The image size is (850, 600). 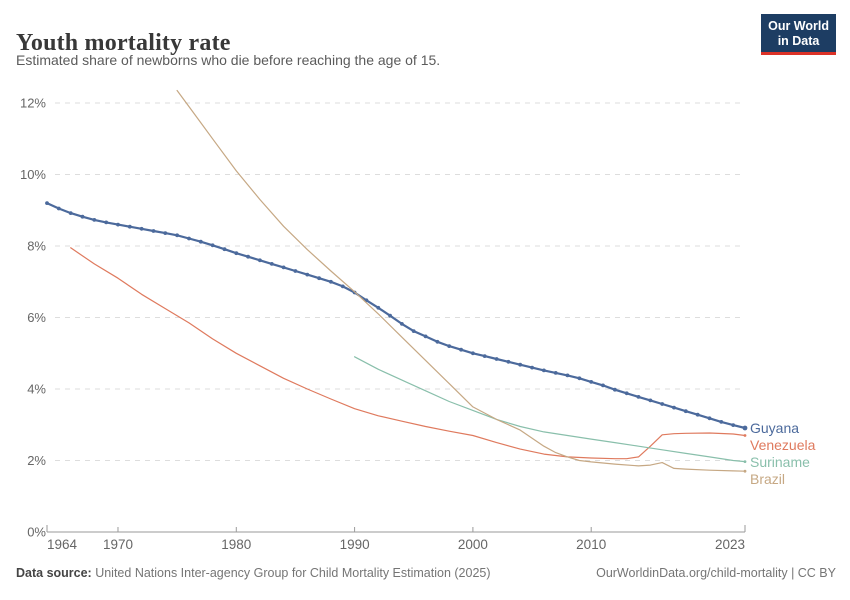 I want to click on y-axis-label-8%: 8%, so click(x=36, y=246).